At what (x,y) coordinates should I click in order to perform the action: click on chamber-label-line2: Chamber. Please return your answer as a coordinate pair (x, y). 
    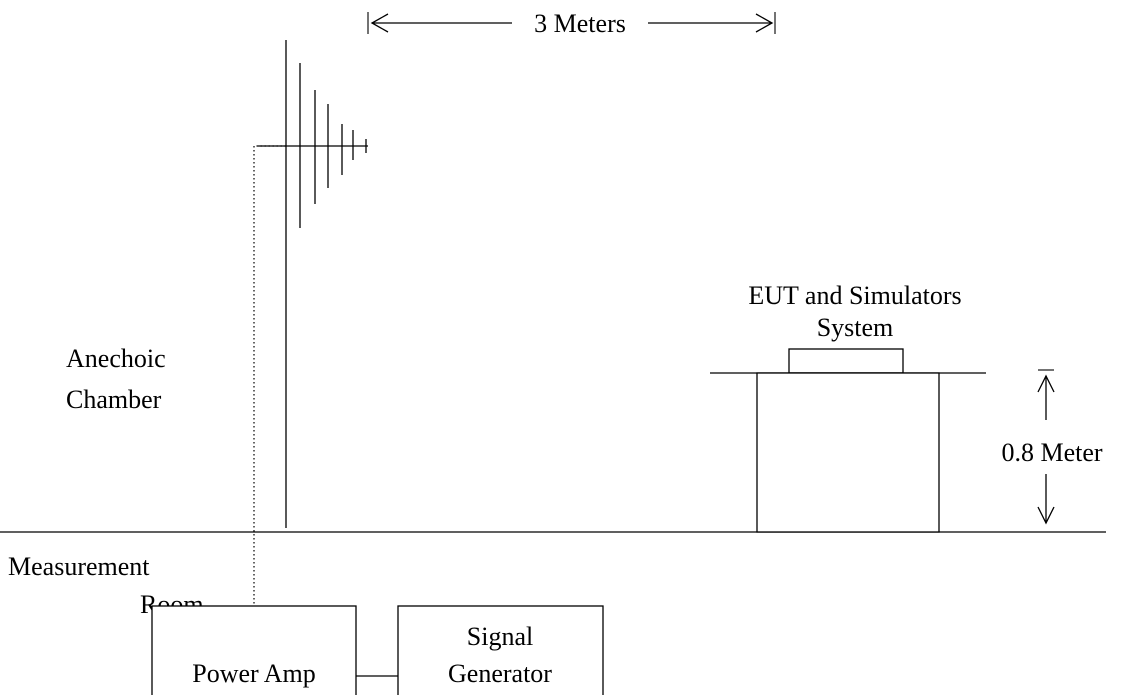
    Looking at the image, I should click on (114, 399).